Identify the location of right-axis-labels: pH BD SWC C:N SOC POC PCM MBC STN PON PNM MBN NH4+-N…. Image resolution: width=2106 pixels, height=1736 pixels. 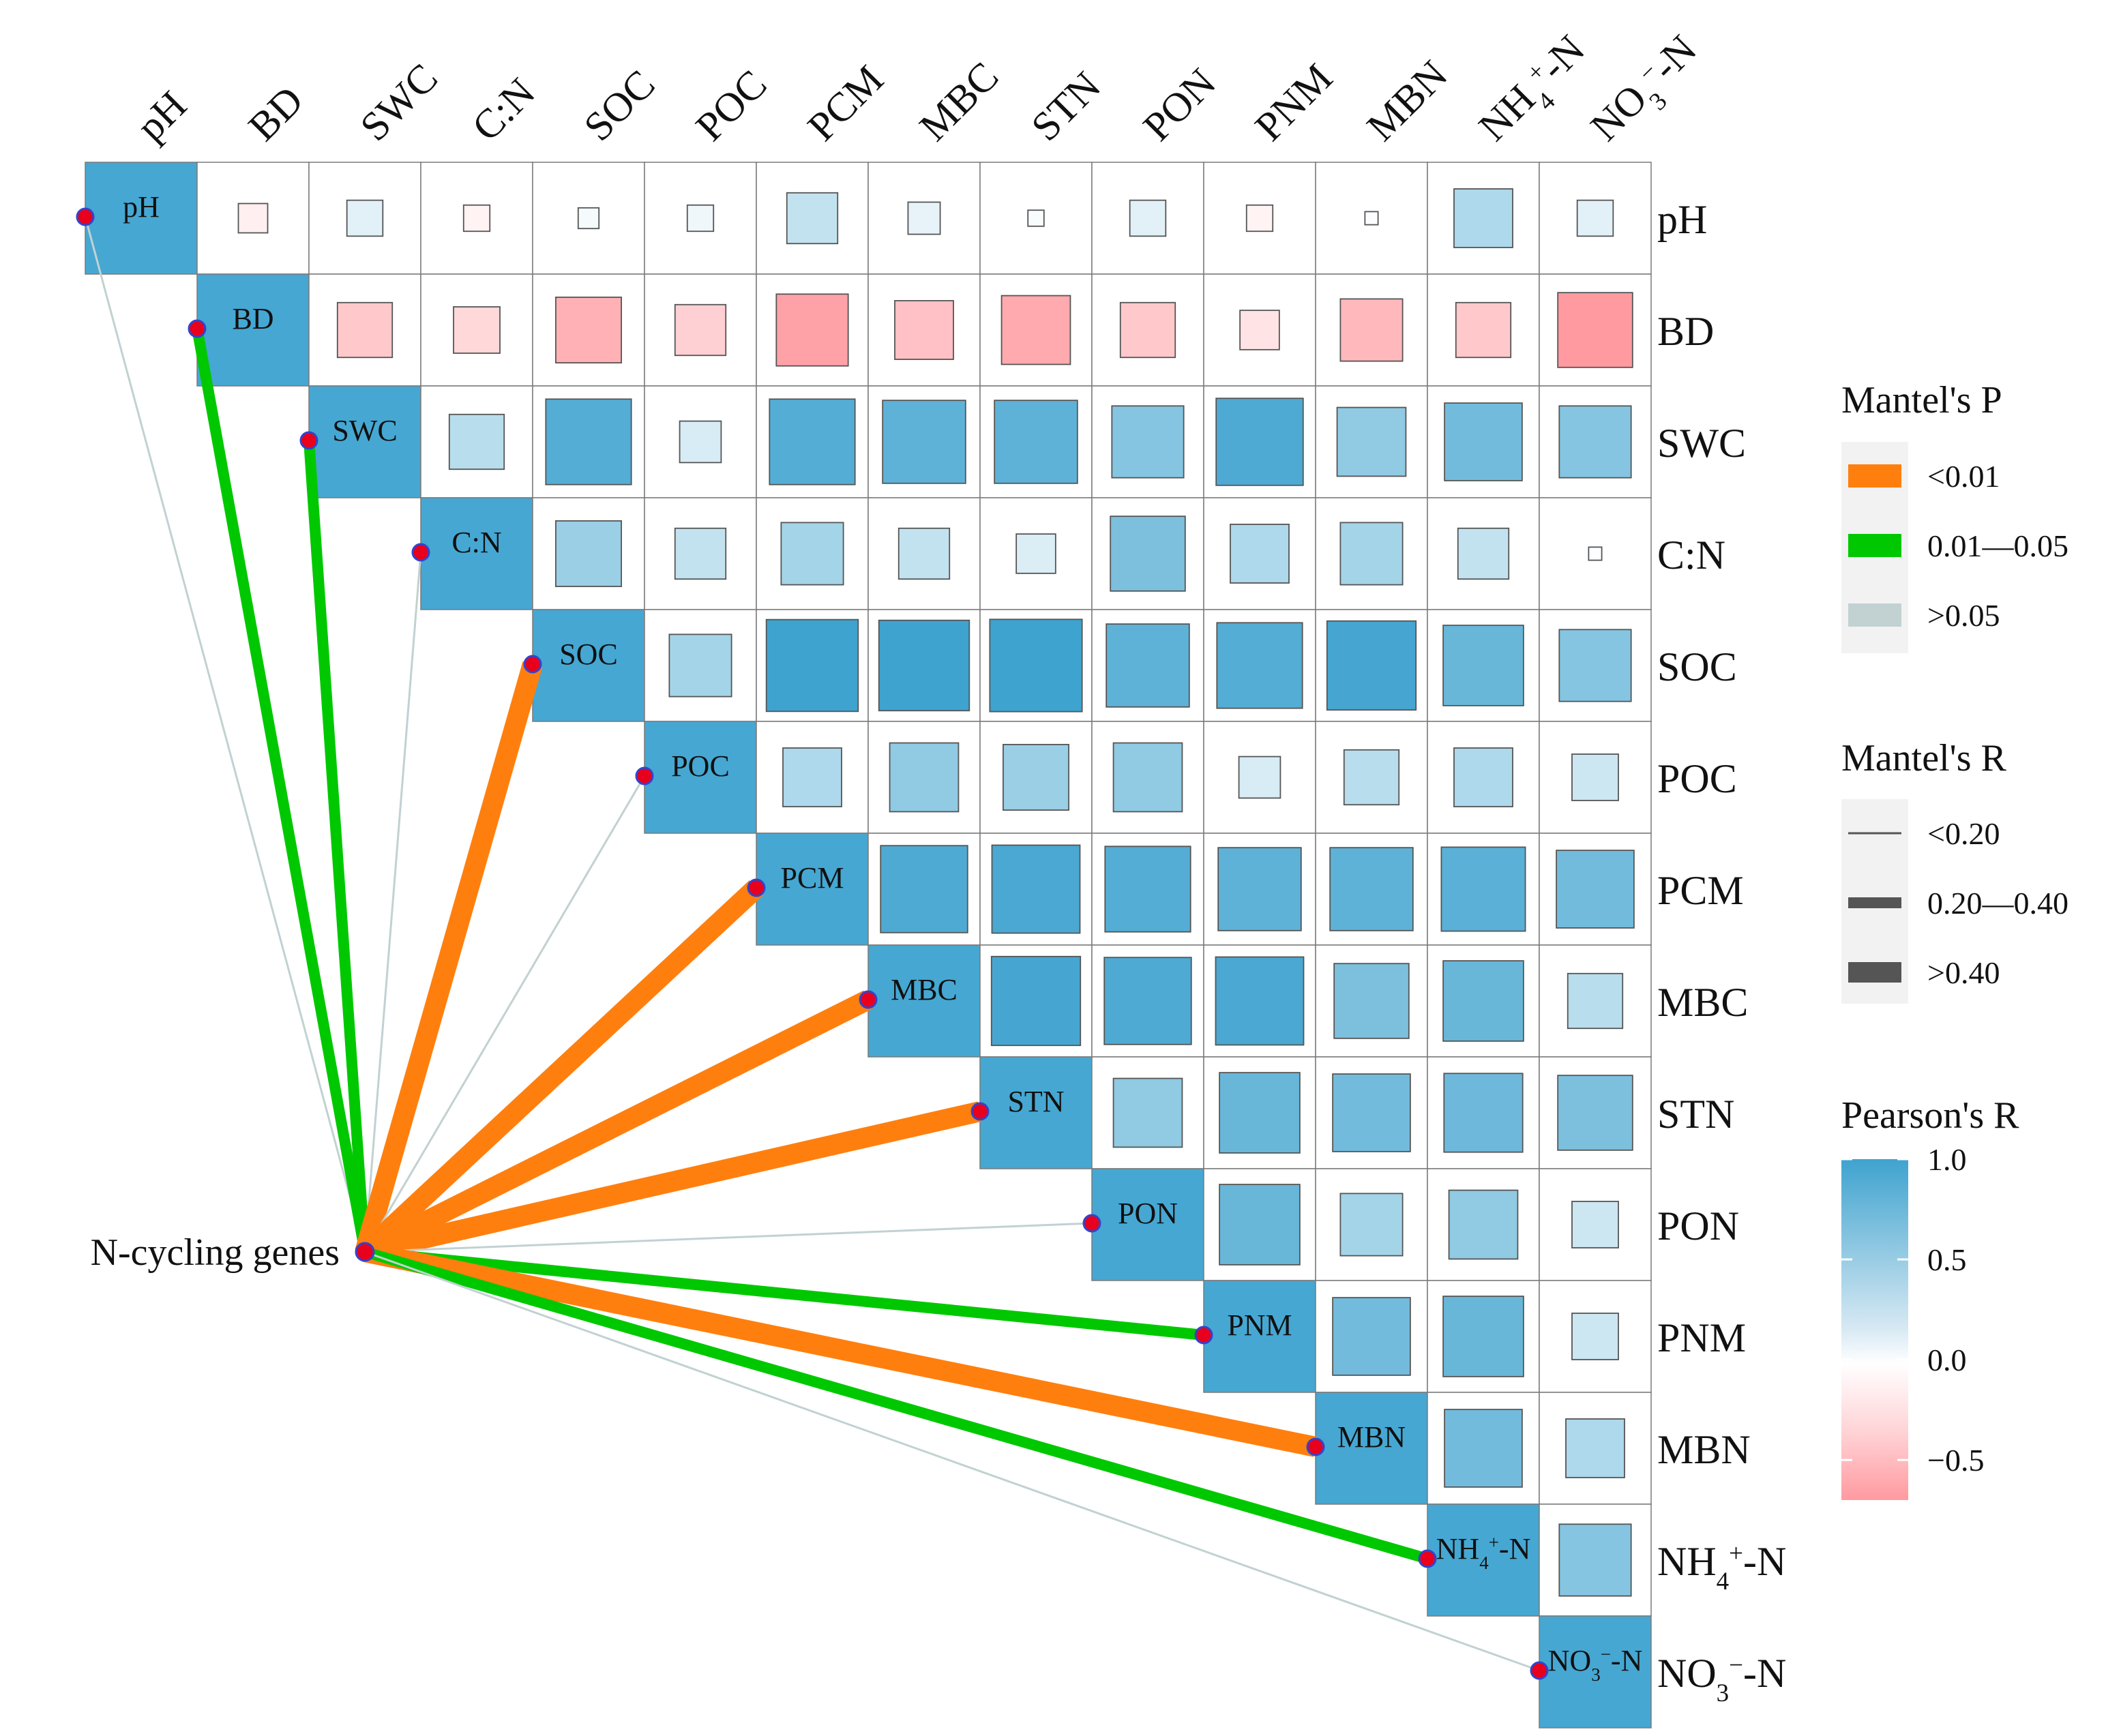
(1722, 952).